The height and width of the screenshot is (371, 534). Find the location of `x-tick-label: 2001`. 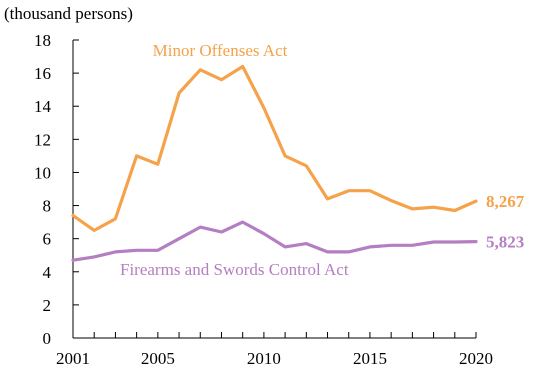

x-tick-label: 2001 is located at coordinates (73, 358).